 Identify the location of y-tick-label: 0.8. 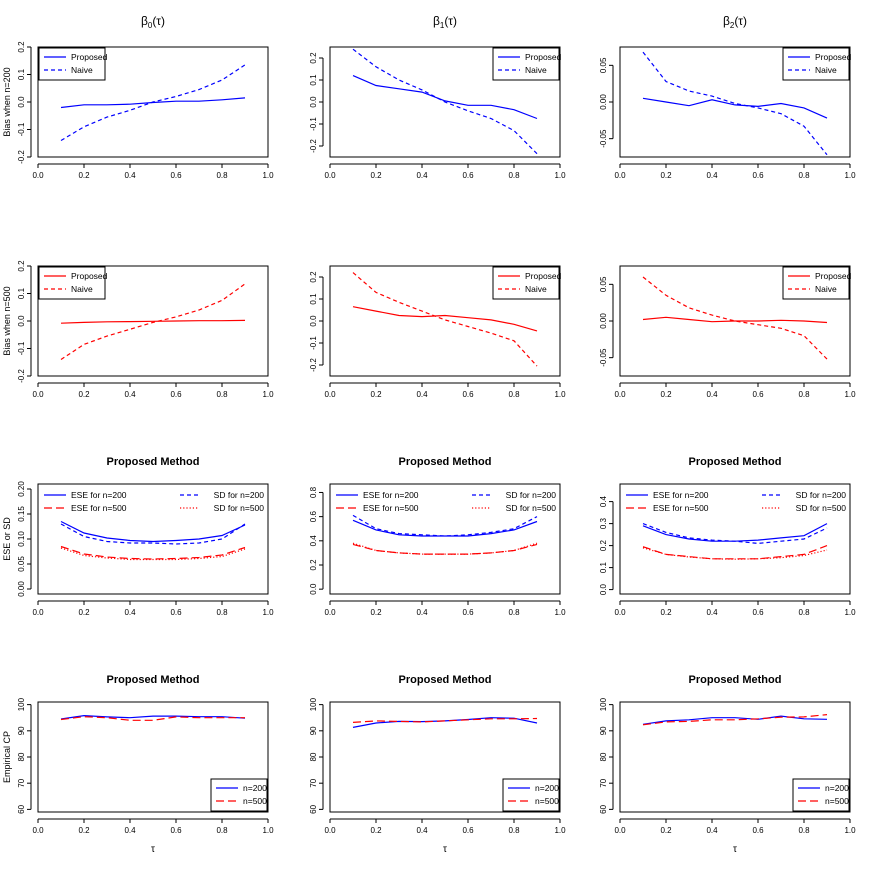
(313, 492).